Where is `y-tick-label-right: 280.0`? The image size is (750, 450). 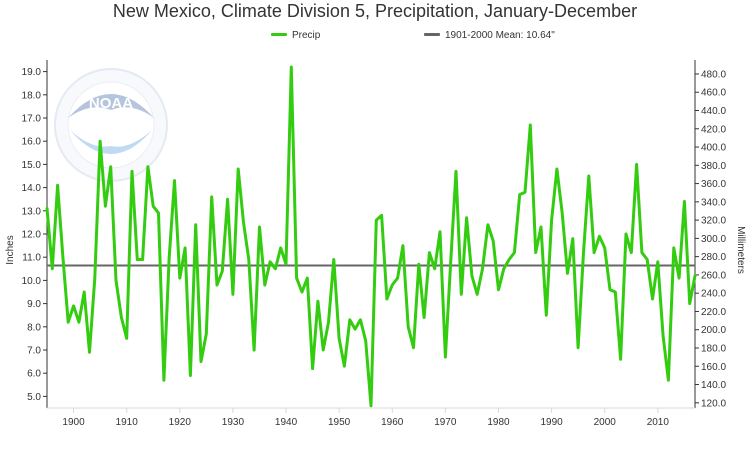
y-tick-label-right: 280.0 is located at coordinates (713, 257).